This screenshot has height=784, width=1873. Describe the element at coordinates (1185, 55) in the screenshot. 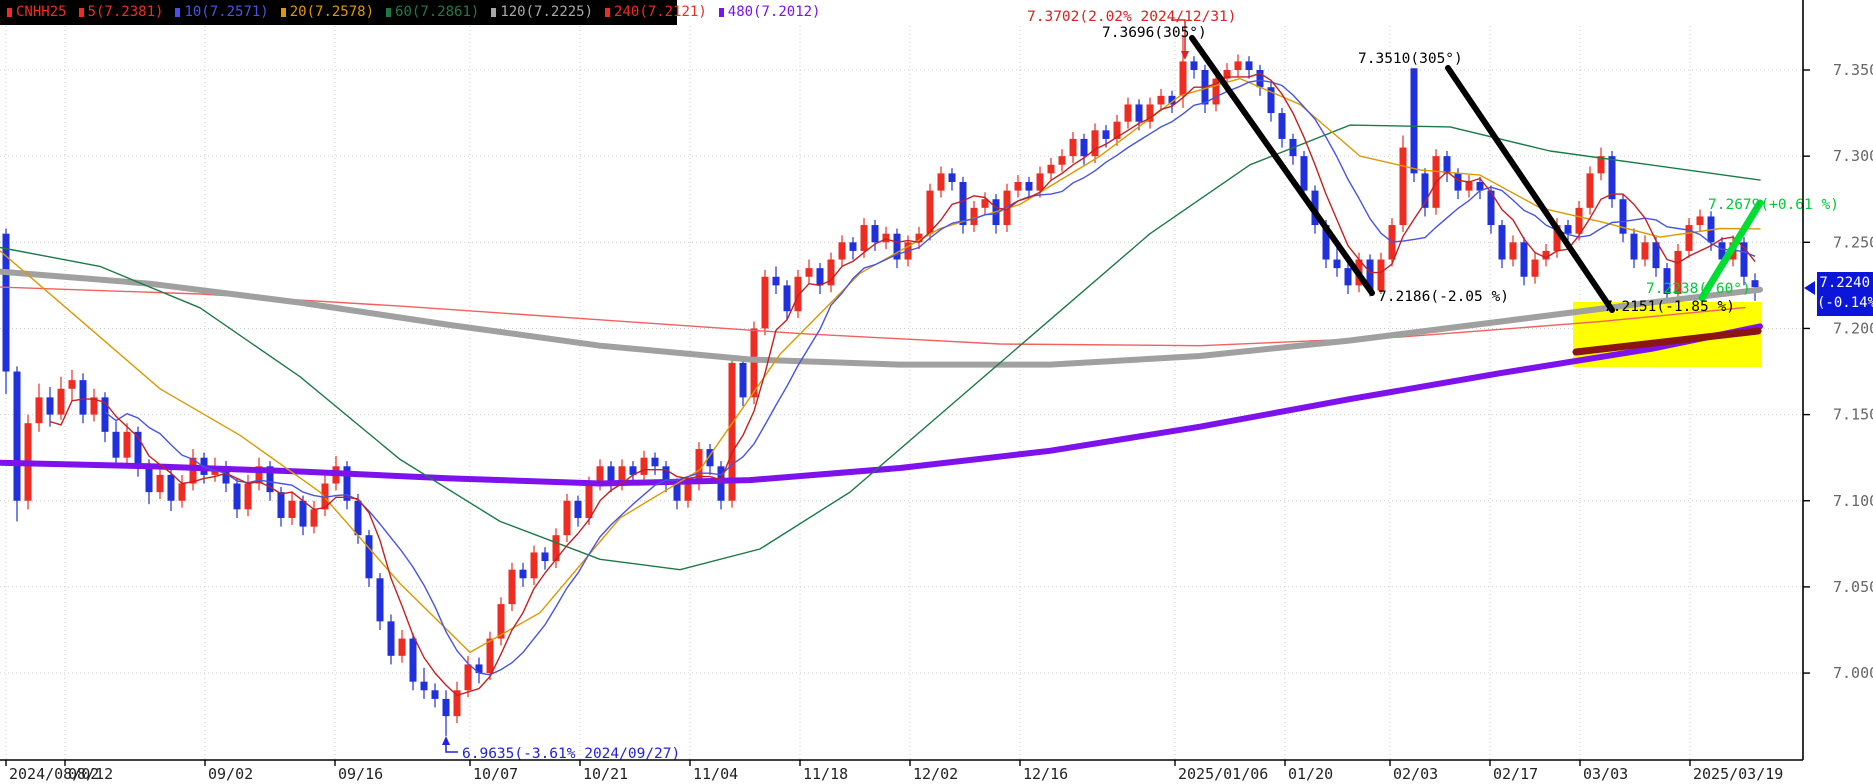

I see `high-pointer-arrowhead` at that location.